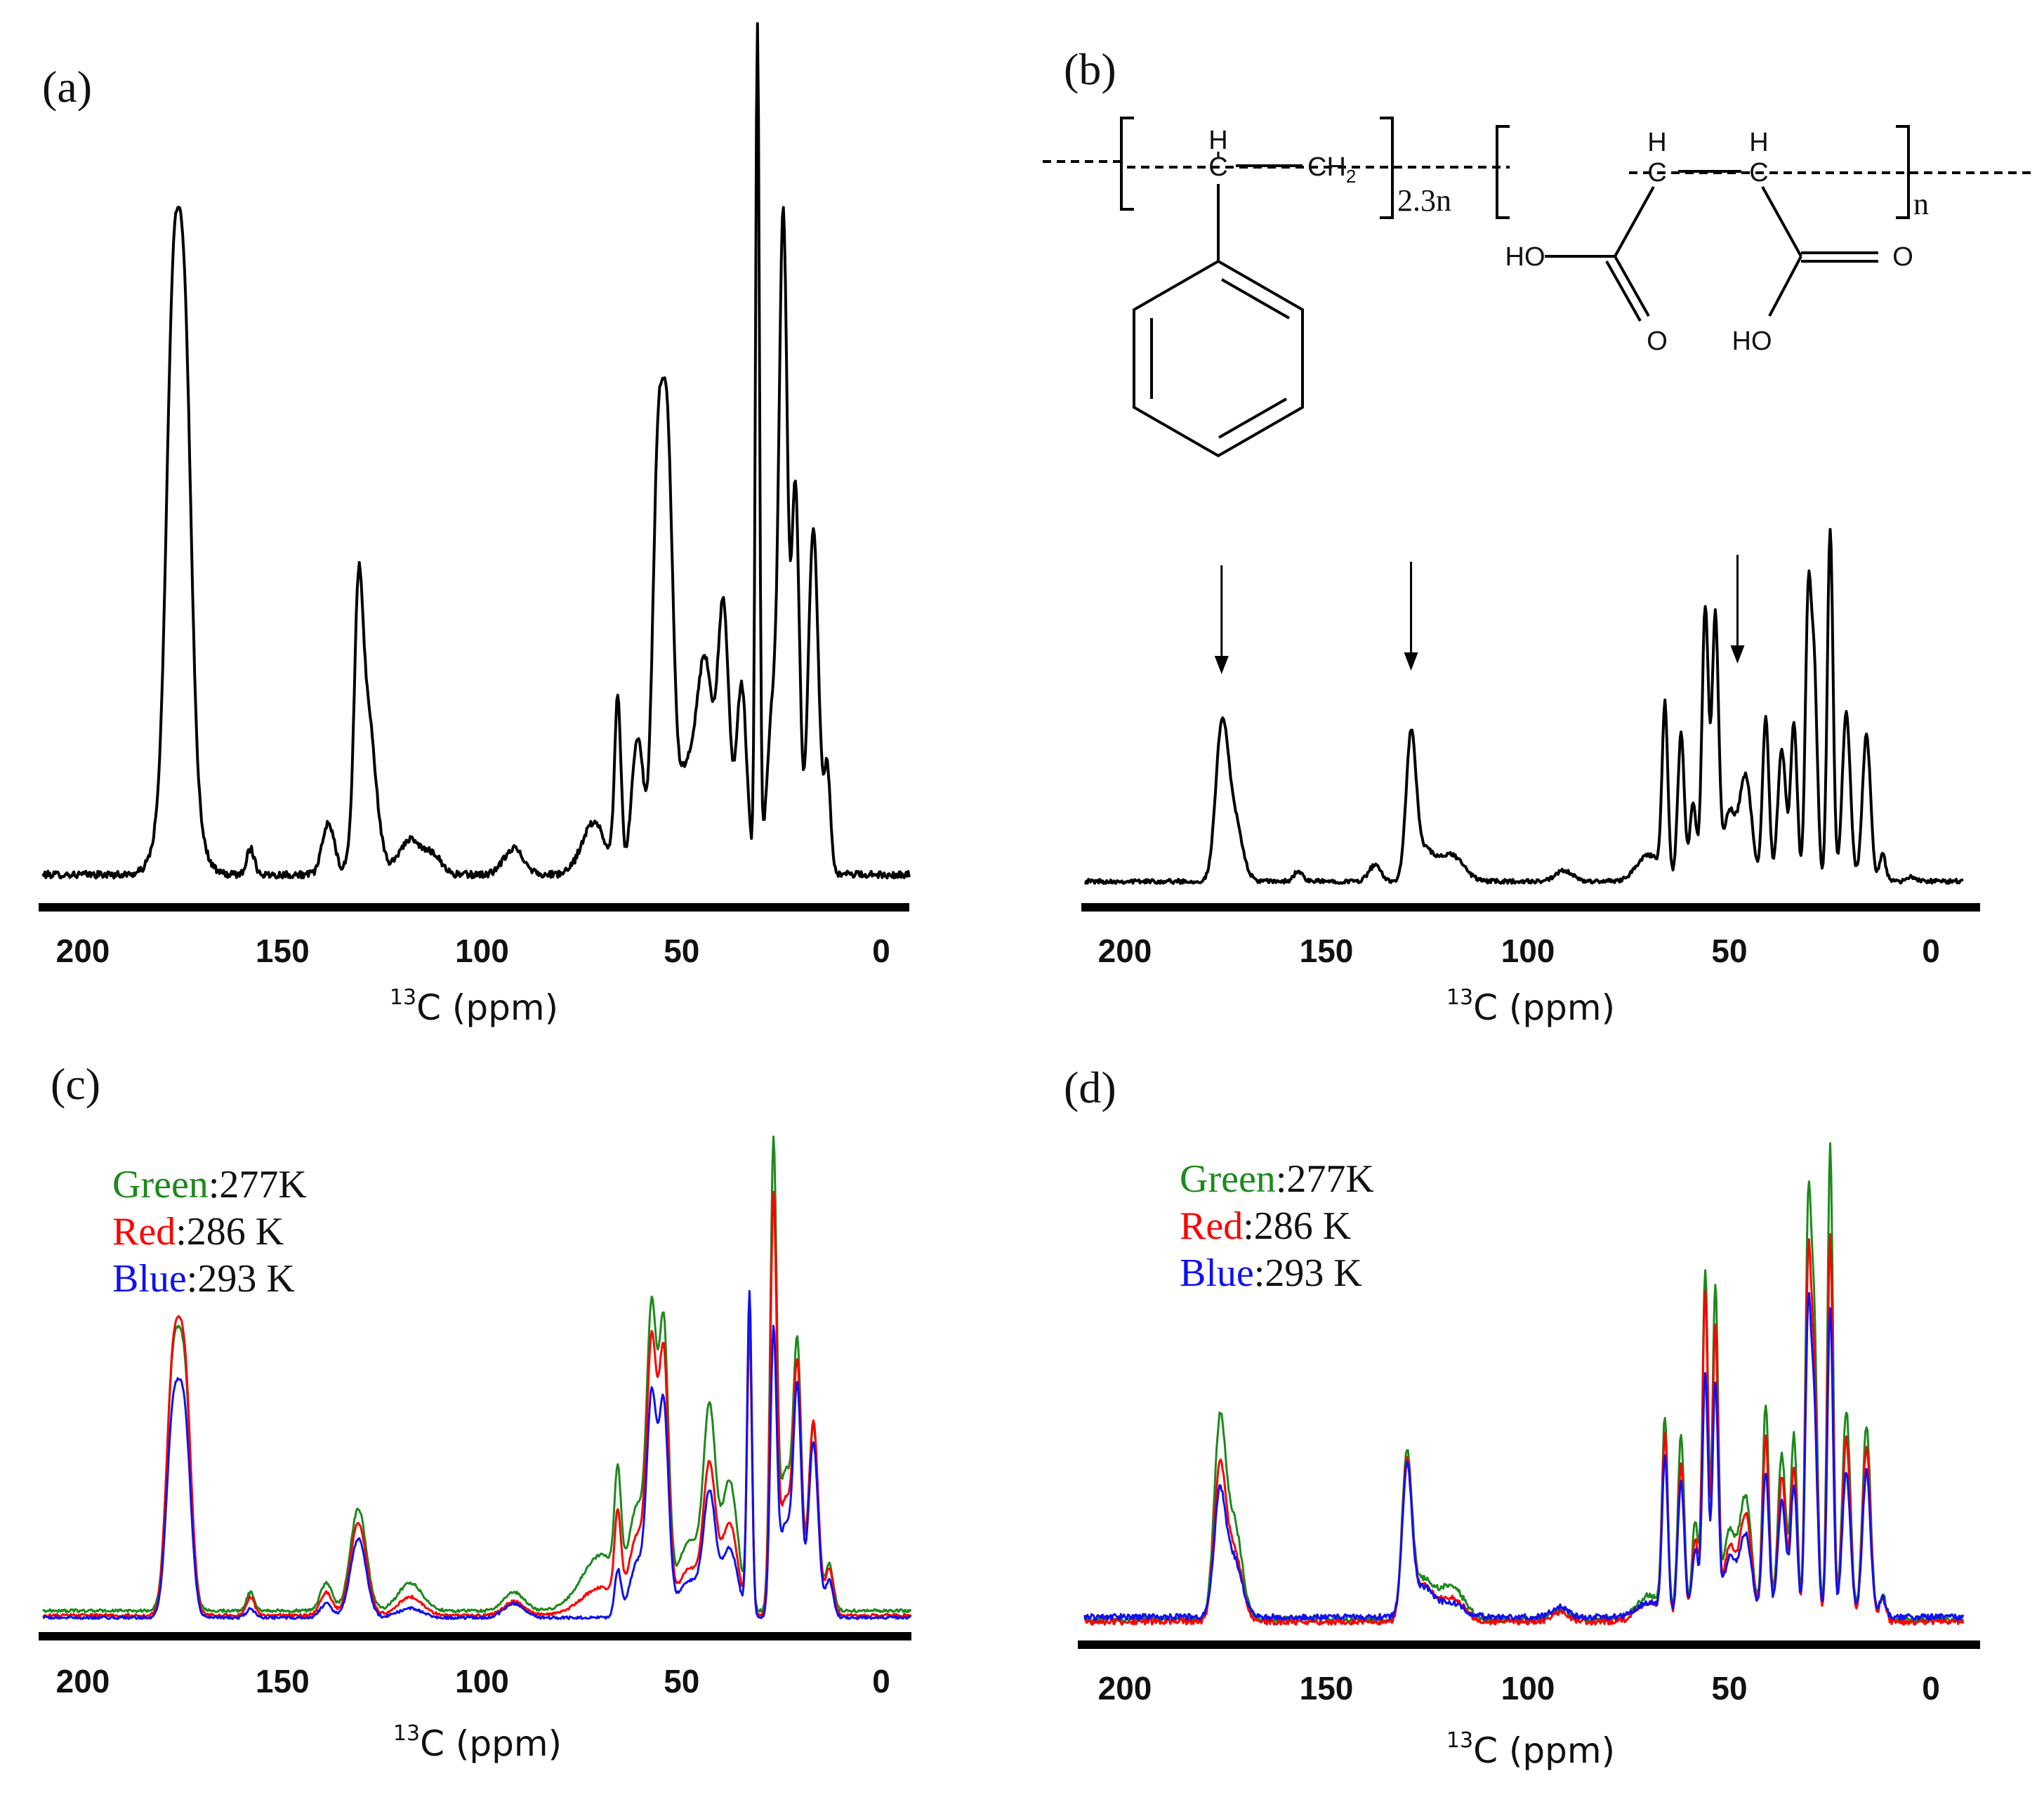  Describe the element at coordinates (1528, 951) in the screenshot. I see `panel-b-tick-label: 100` at that location.